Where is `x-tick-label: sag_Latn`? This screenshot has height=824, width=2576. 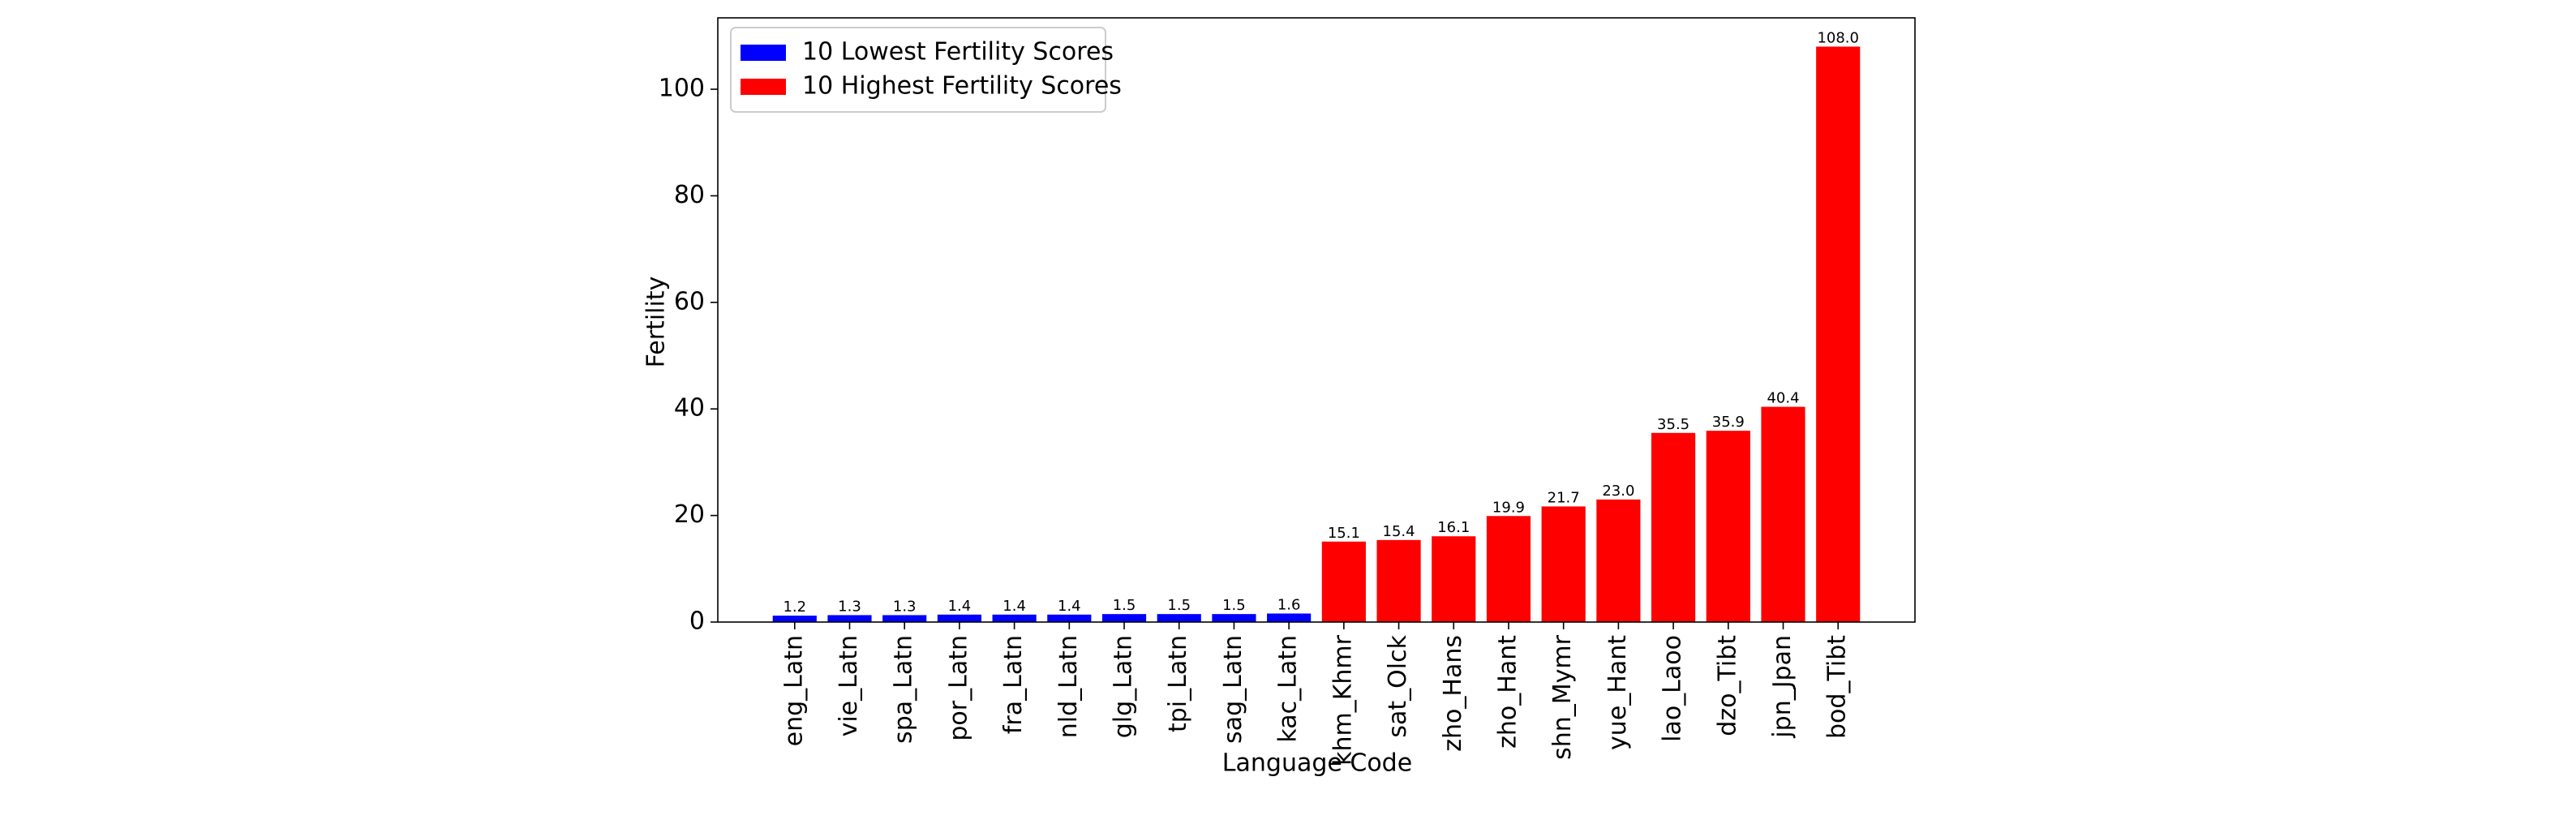
x-tick-label: sag_Latn is located at coordinates (1233, 689).